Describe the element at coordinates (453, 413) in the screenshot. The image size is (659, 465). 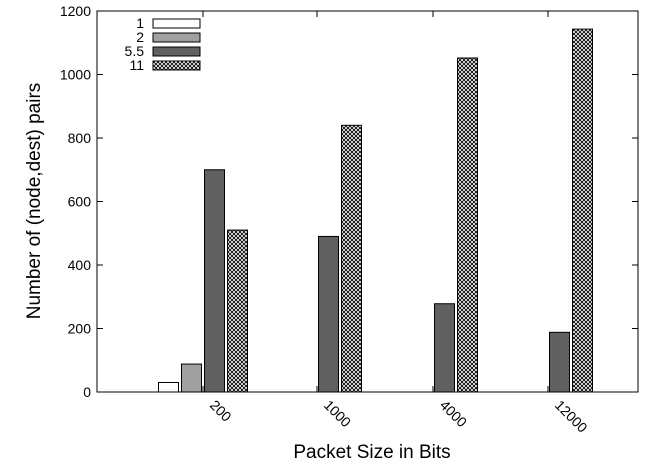
I see `x-tick-label: 4000` at that location.